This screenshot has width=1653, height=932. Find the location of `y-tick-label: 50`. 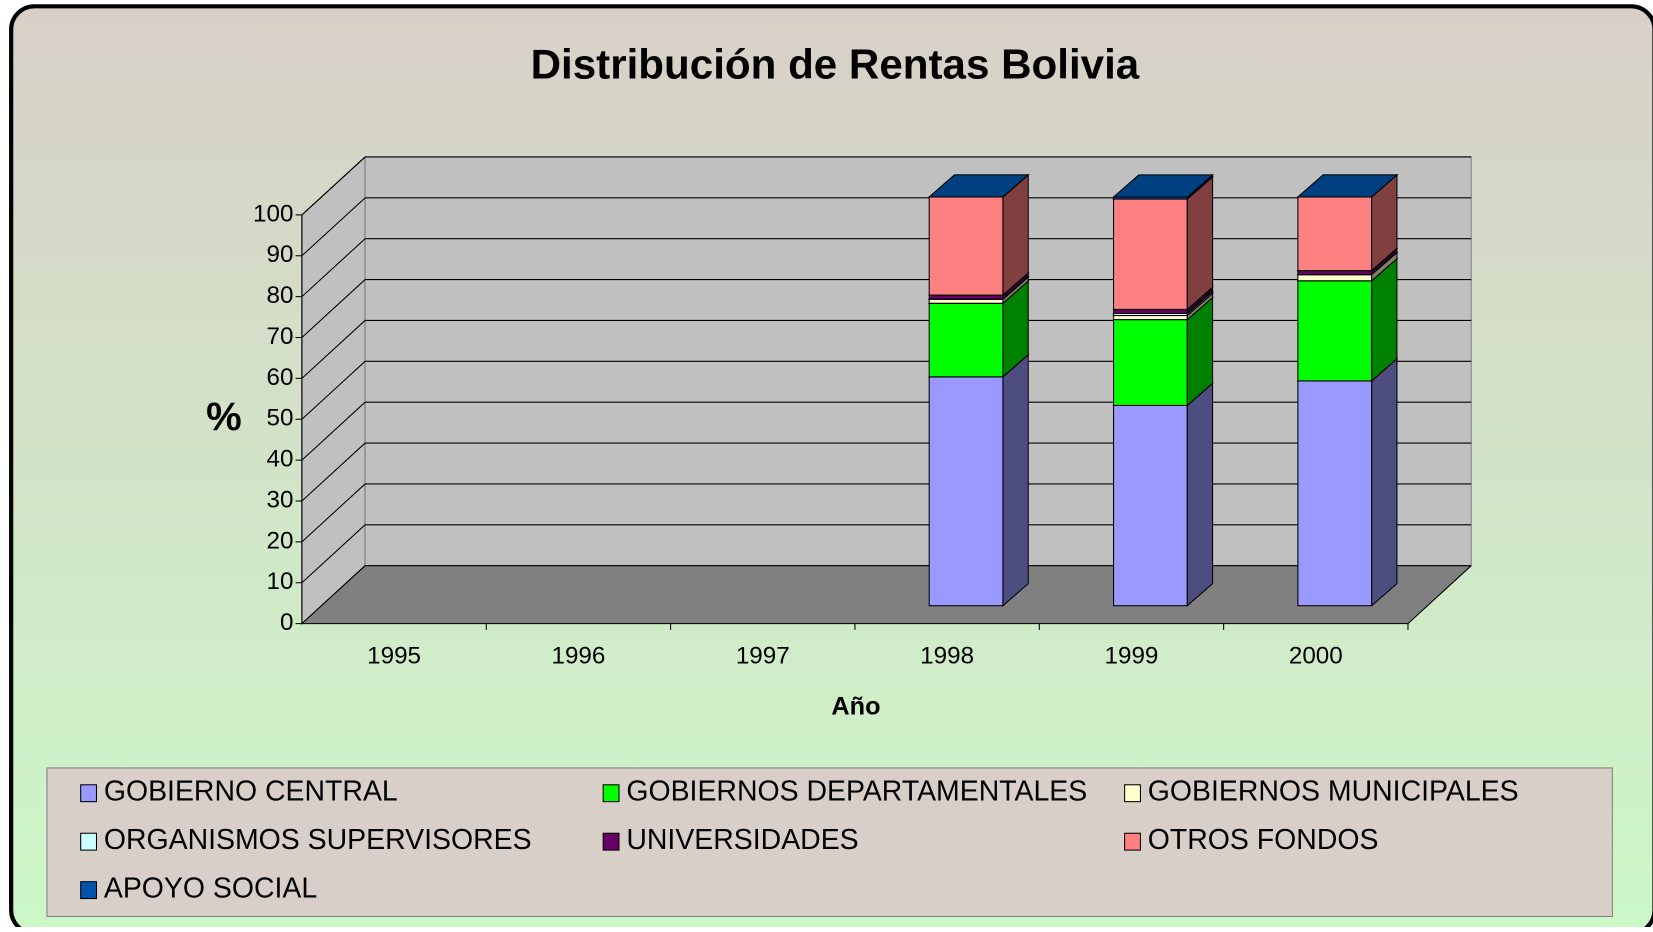

y-tick-label: 50 is located at coordinates (280, 418).